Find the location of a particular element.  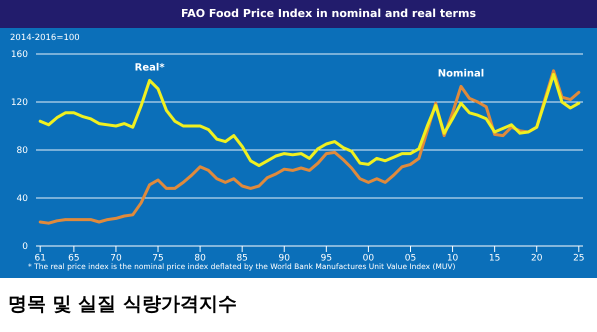

series-label: Real* is located at coordinates (150, 68).